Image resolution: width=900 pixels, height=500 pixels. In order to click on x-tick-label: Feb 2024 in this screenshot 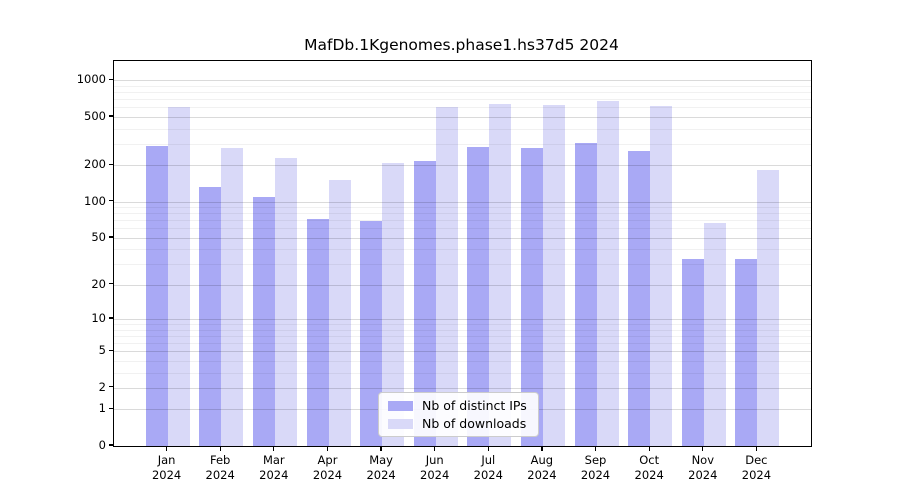, I will do `click(220, 468)`.